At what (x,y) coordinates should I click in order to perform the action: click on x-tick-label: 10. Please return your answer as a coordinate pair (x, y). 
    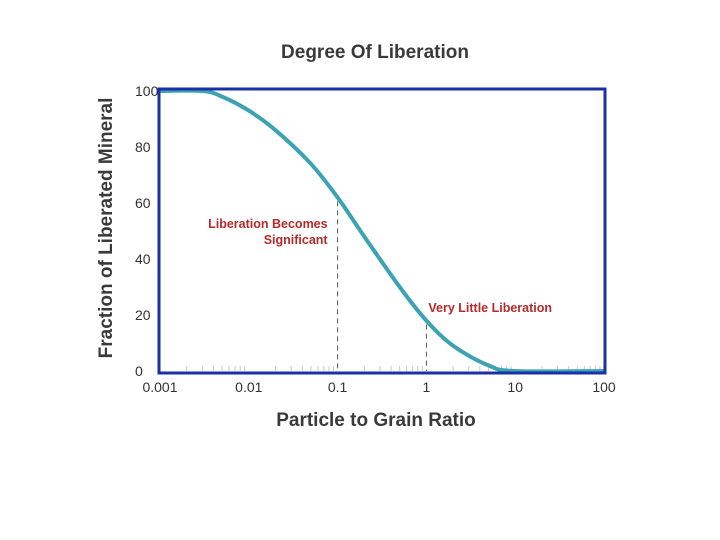
    Looking at the image, I should click on (515, 387).